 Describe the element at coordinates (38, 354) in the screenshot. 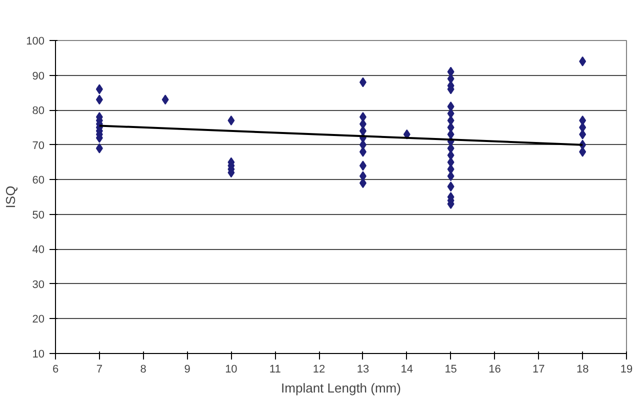

I see `y-tick-label: 10` at that location.